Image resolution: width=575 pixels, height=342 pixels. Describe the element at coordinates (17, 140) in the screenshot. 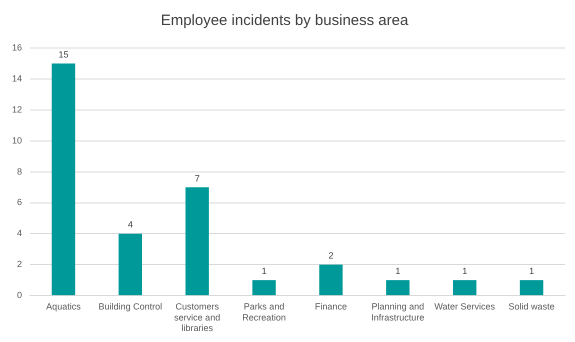

I see `y-tick-label: 10` at that location.